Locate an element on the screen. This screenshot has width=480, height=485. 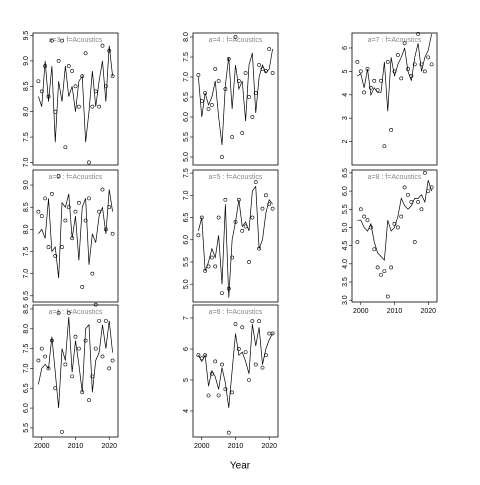
y-tick-label: 6.5 is located at coordinates (186, 218).